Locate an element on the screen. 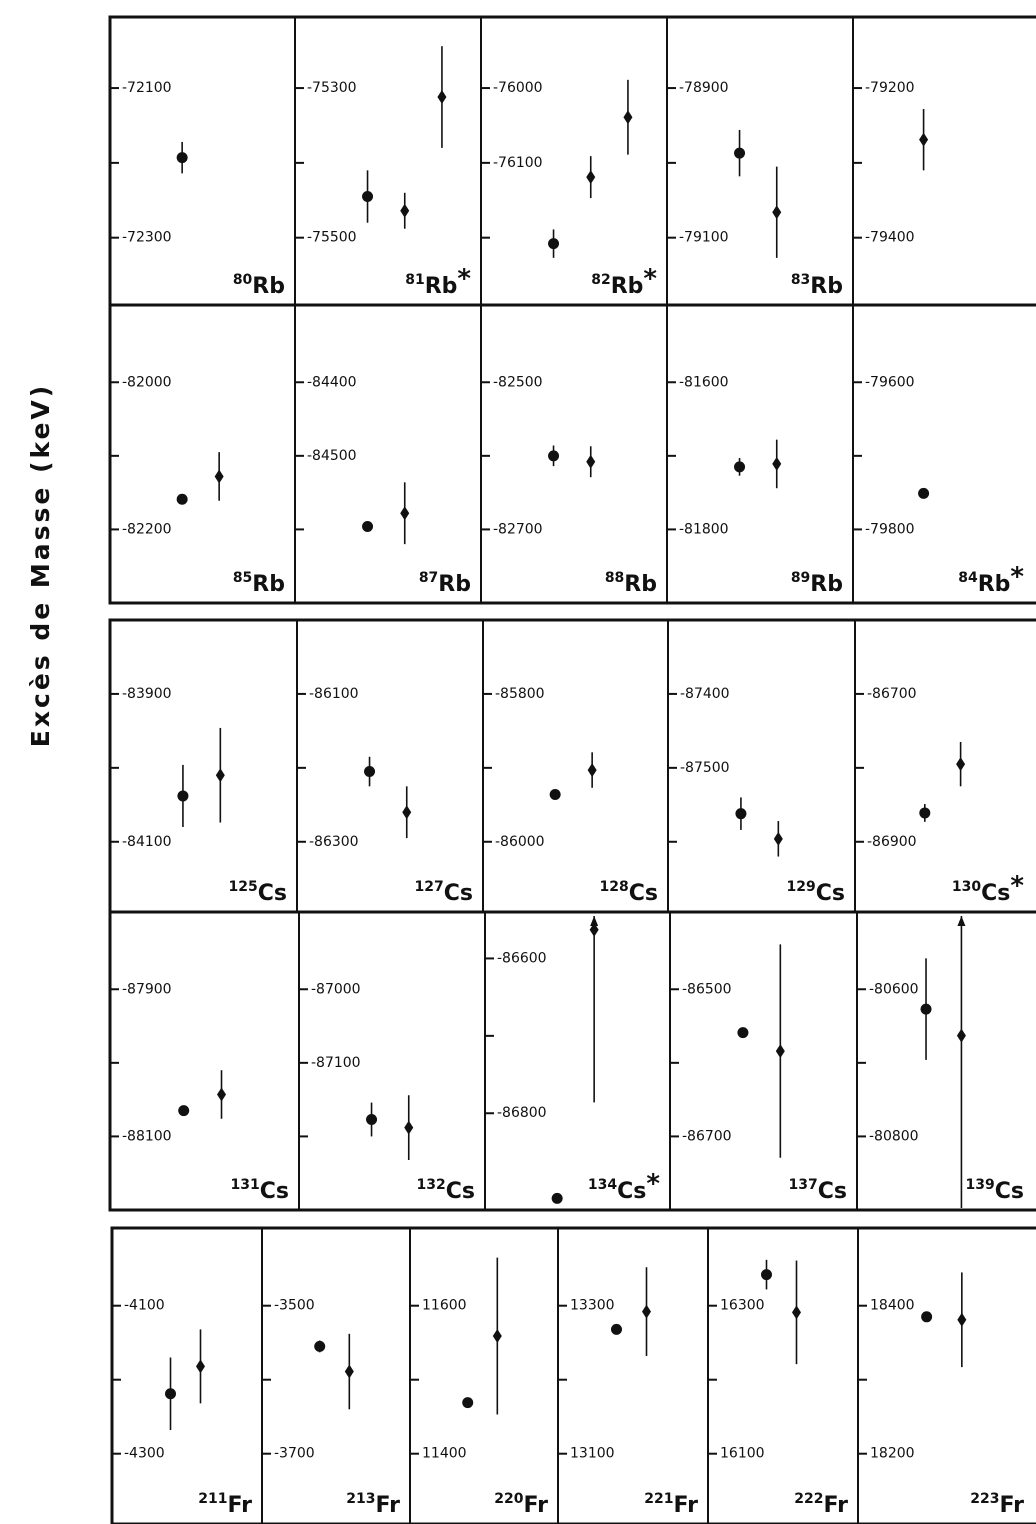  mass-number: 89 is located at coordinates (800, 578).